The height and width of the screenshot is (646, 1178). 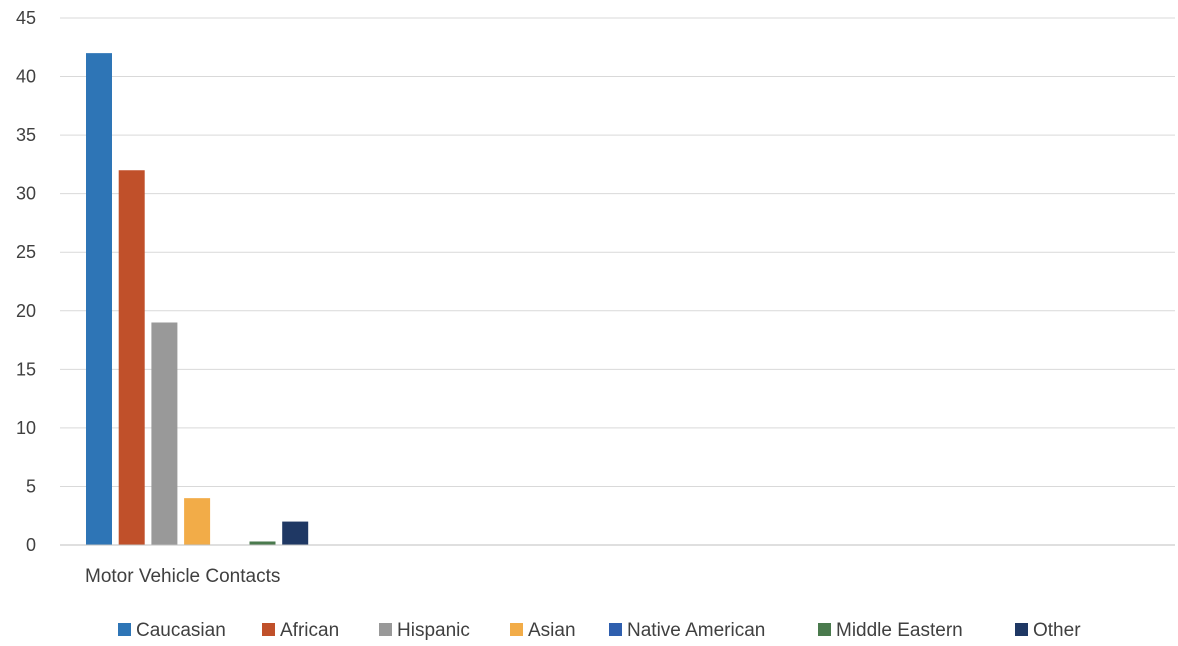 I want to click on bar-hispanic, so click(x=164, y=433).